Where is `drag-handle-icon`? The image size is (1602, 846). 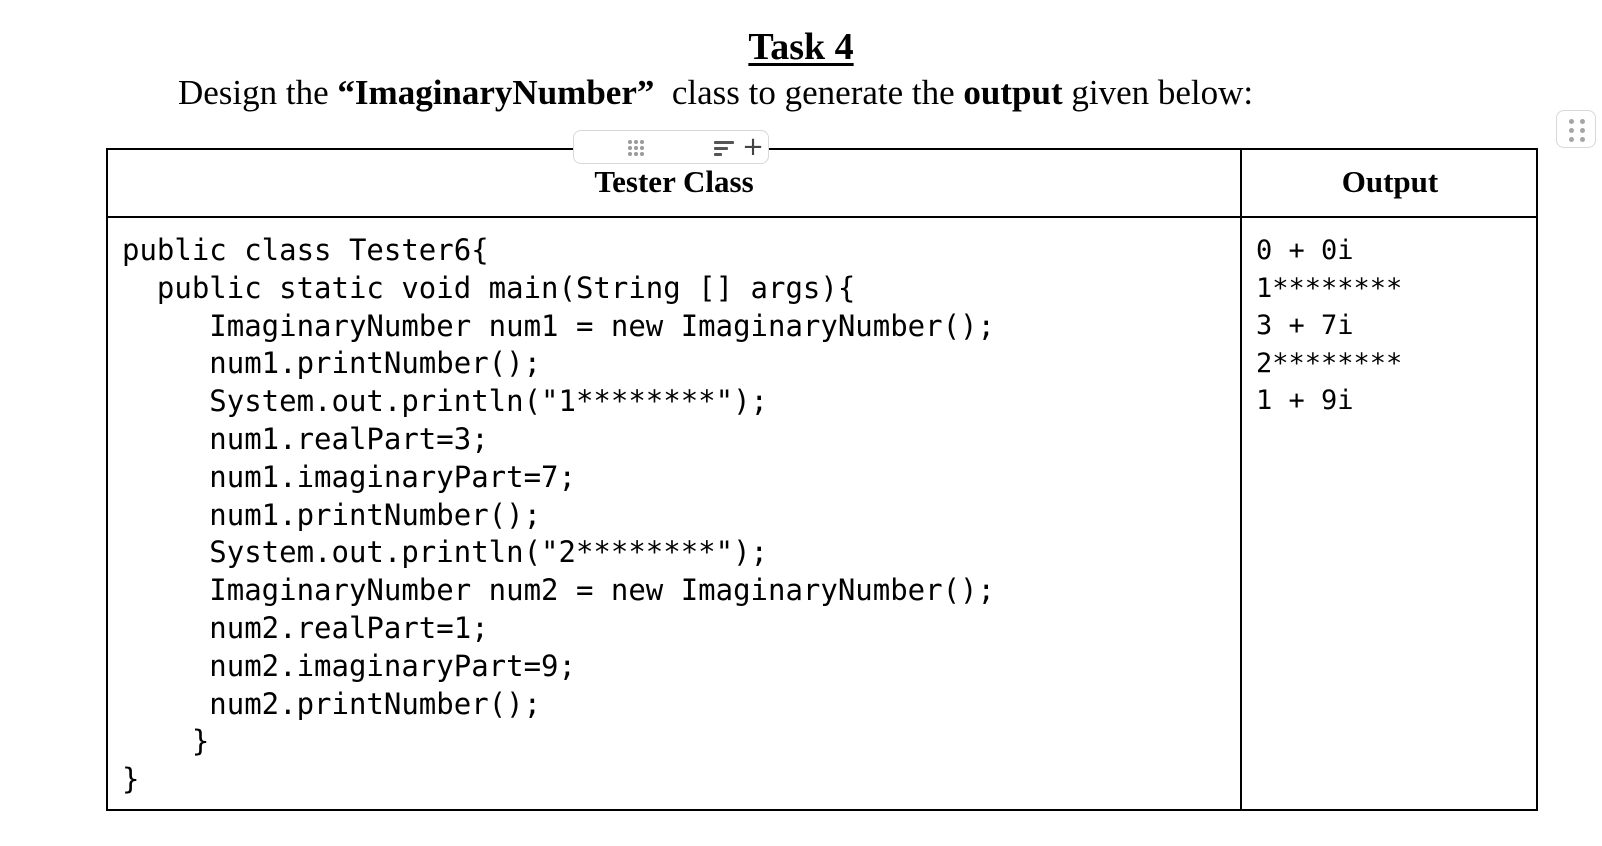 drag-handle-icon is located at coordinates (641, 148).